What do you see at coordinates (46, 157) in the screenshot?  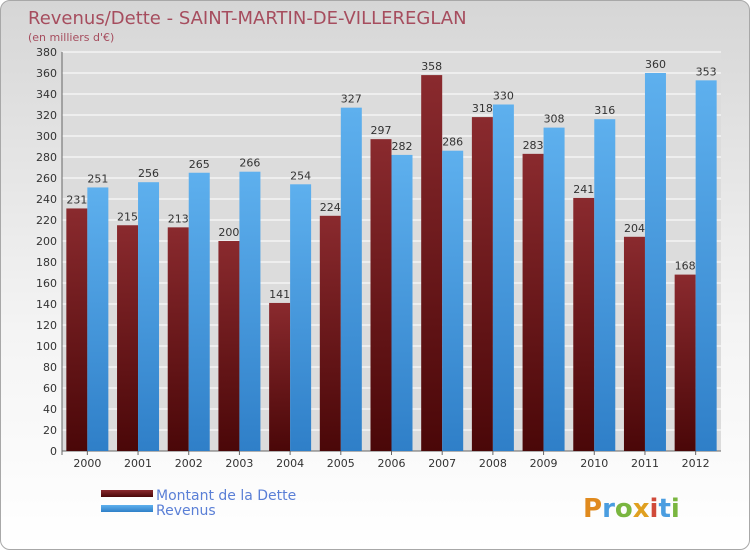 I see `y-tick-label: 280` at bounding box center [46, 157].